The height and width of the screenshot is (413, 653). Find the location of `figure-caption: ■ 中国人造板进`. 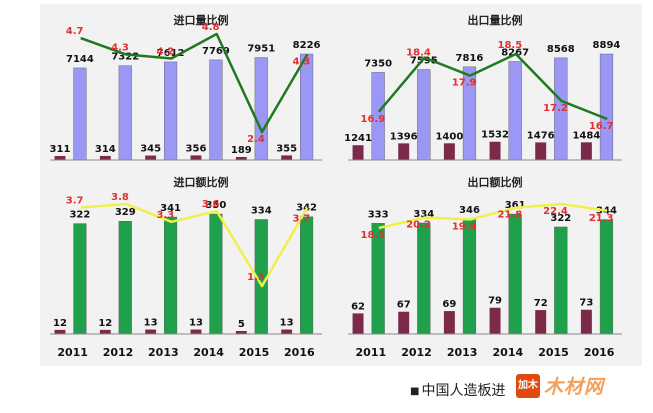

figure-caption: ■ 中国人造板进 is located at coordinates (457, 390).